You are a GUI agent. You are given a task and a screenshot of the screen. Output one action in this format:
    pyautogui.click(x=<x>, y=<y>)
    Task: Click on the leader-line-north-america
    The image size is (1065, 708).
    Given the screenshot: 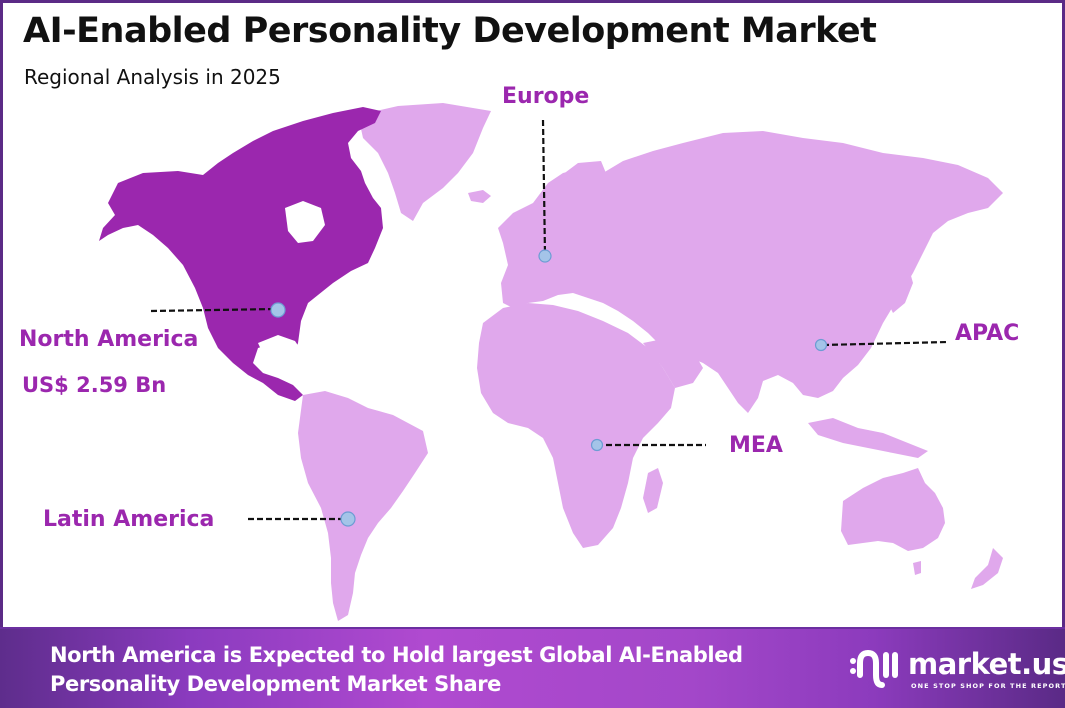 What is the action you would take?
    pyautogui.click(x=214, y=310)
    